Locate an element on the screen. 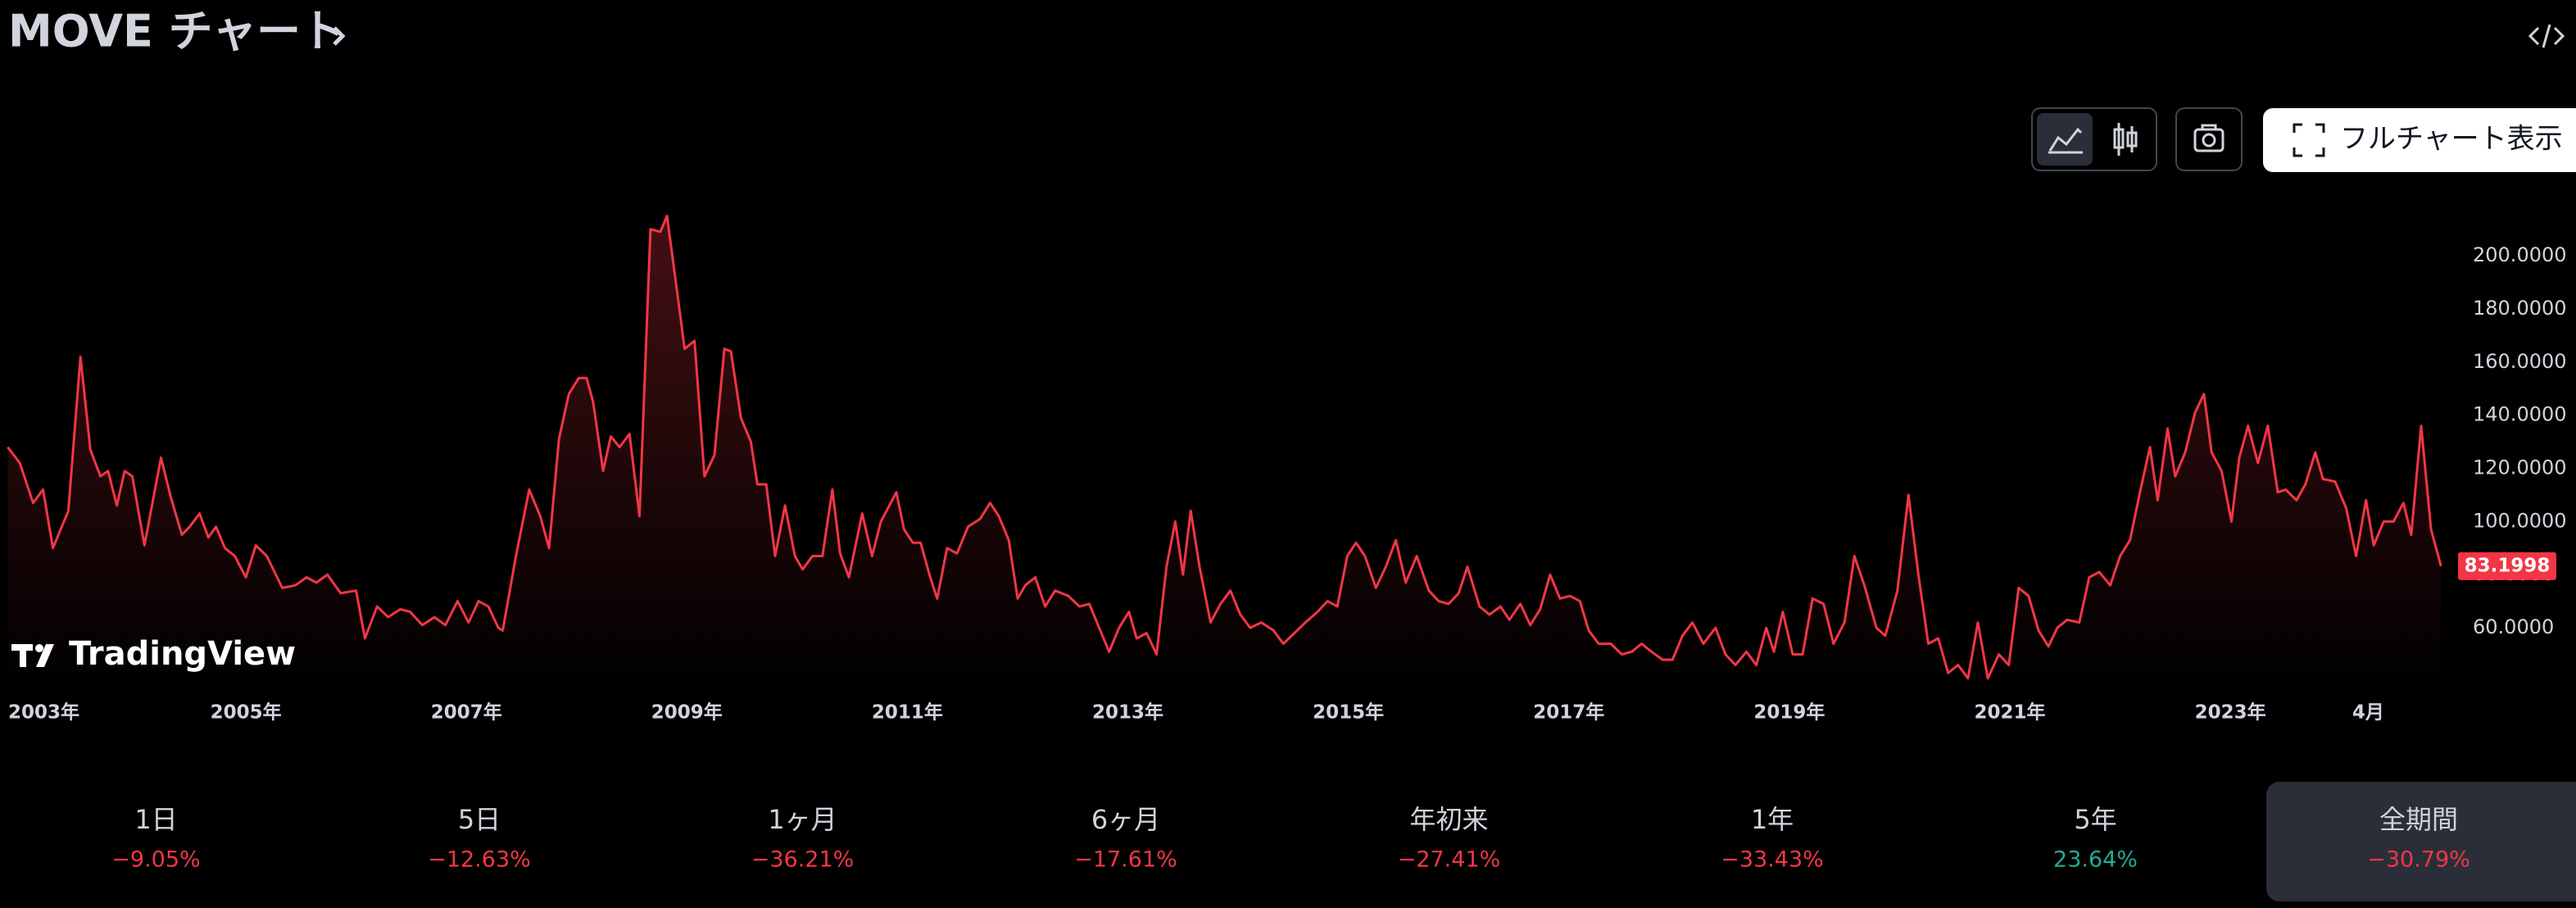 This screenshot has height=908, width=2576. period-change: −9.05% is located at coordinates (155, 860).